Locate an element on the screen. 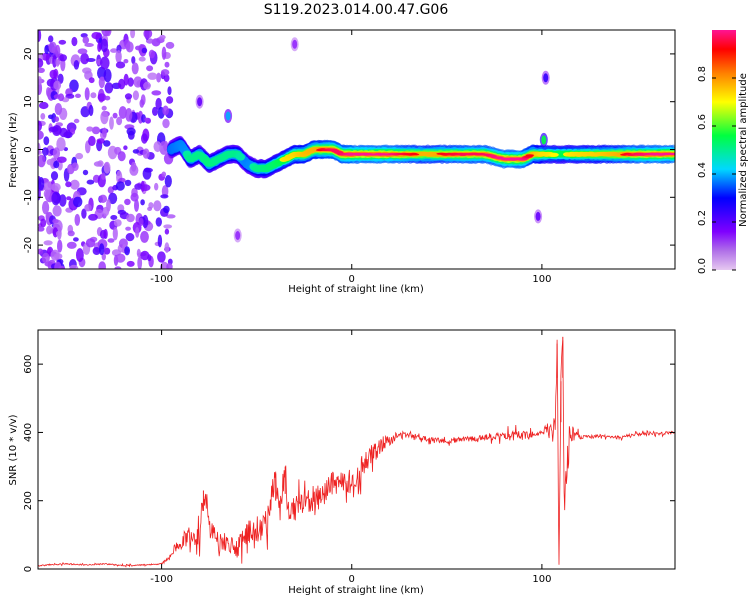 The width and height of the screenshot is (750, 600). figure-title: S119.2023.014.00.47.G06 is located at coordinates (356, 10).